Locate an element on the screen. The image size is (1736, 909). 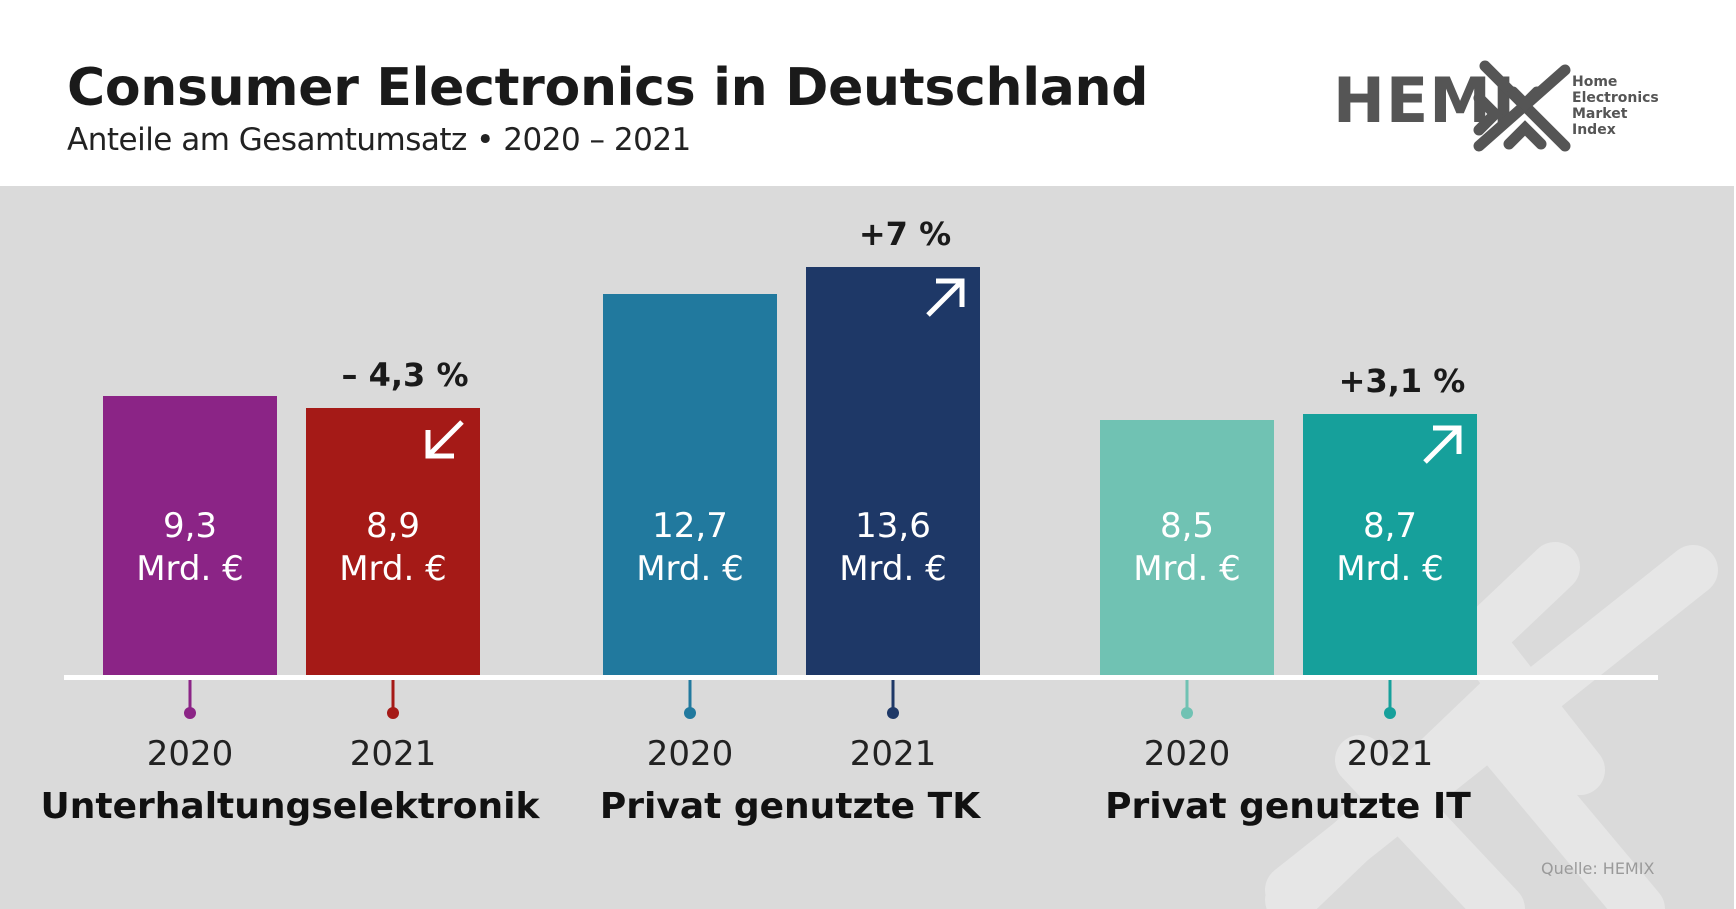
bar-unterhaltungselektronik-2020 is located at coordinates (190, 535).